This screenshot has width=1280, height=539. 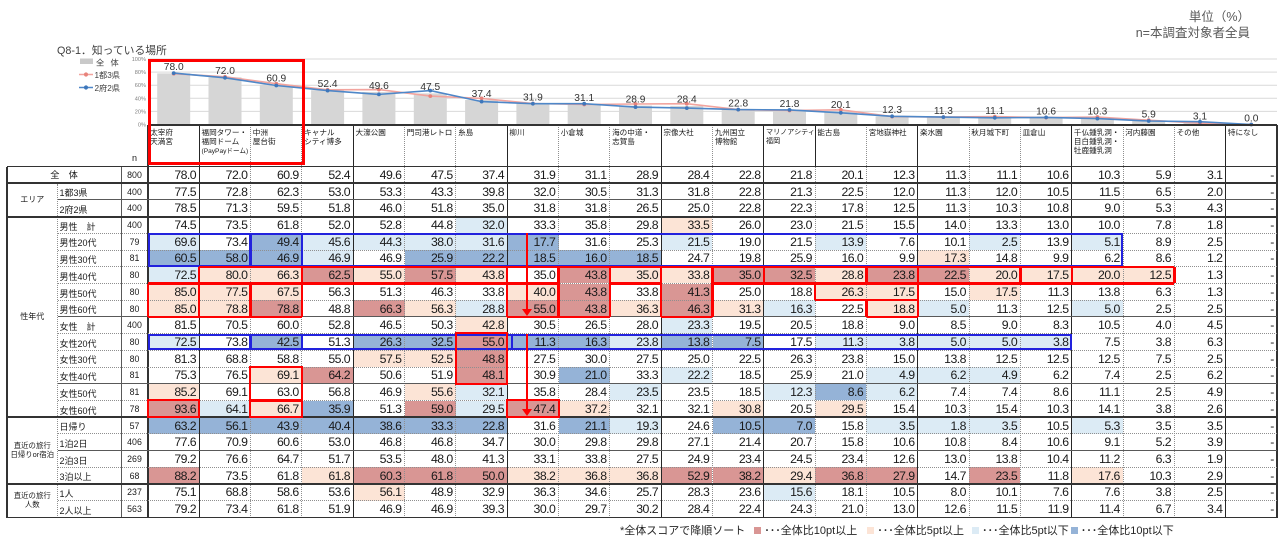 What do you see at coordinates (140, 99) in the screenshot?
I see `svg-text: 40%` at bounding box center [140, 99].